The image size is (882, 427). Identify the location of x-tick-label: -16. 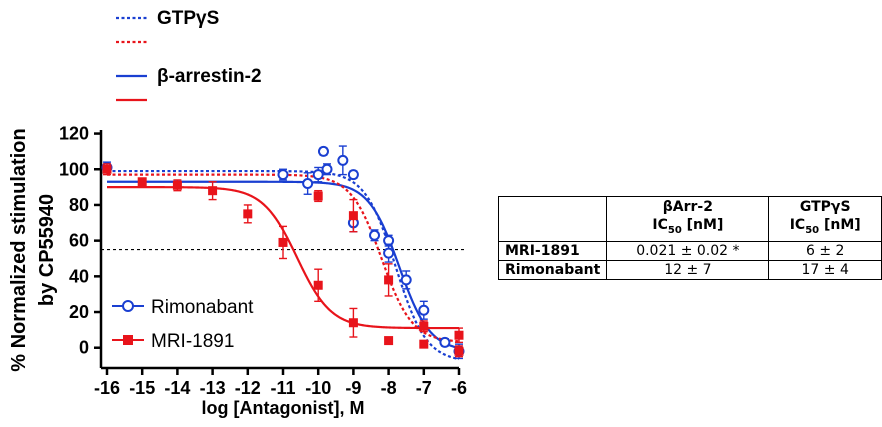
(107, 388).